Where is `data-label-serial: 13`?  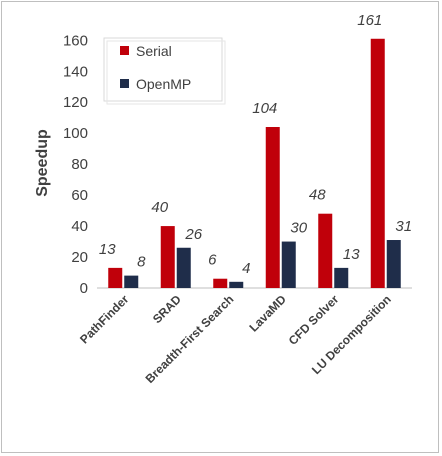
data-label-serial: 13 is located at coordinates (107, 249).